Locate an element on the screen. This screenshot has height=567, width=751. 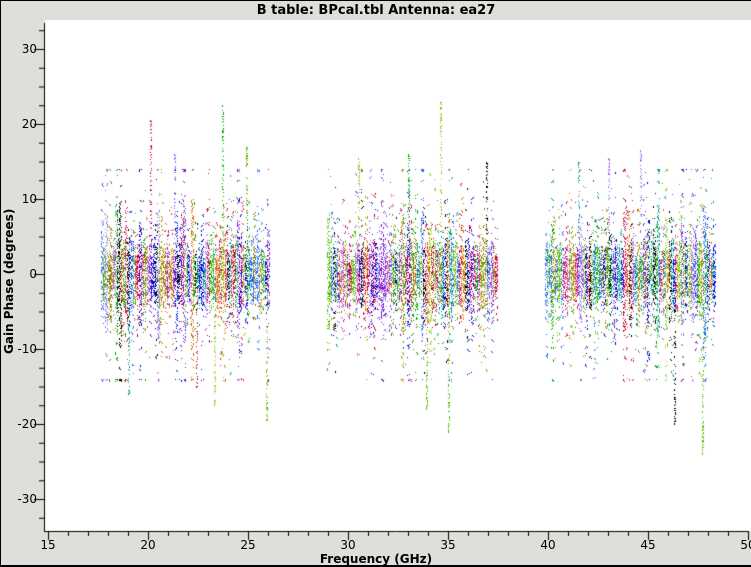
y-tick-label: 20 is located at coordinates (29, 124).